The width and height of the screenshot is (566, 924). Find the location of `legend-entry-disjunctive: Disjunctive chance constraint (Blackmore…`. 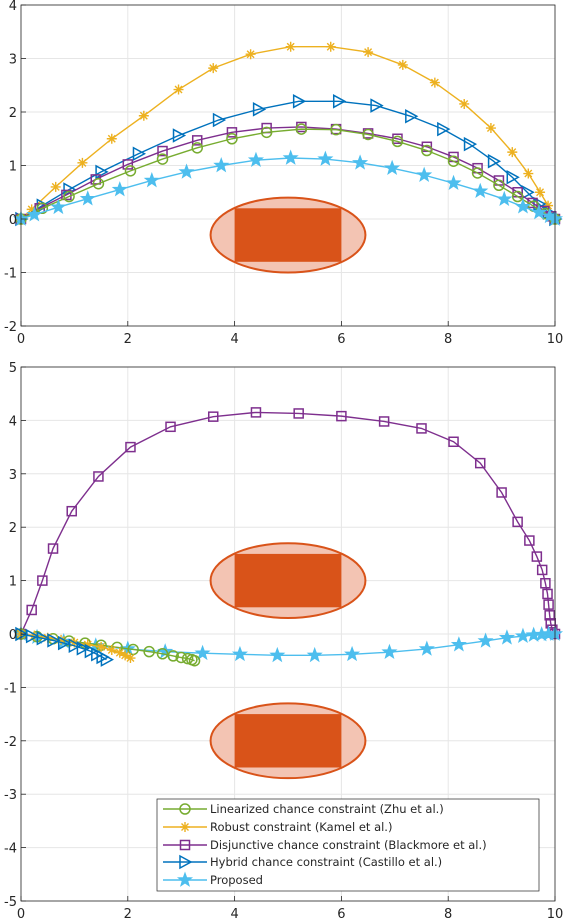

legend-entry-disjunctive: Disjunctive chance constraint (Blackmore… is located at coordinates (325, 845).